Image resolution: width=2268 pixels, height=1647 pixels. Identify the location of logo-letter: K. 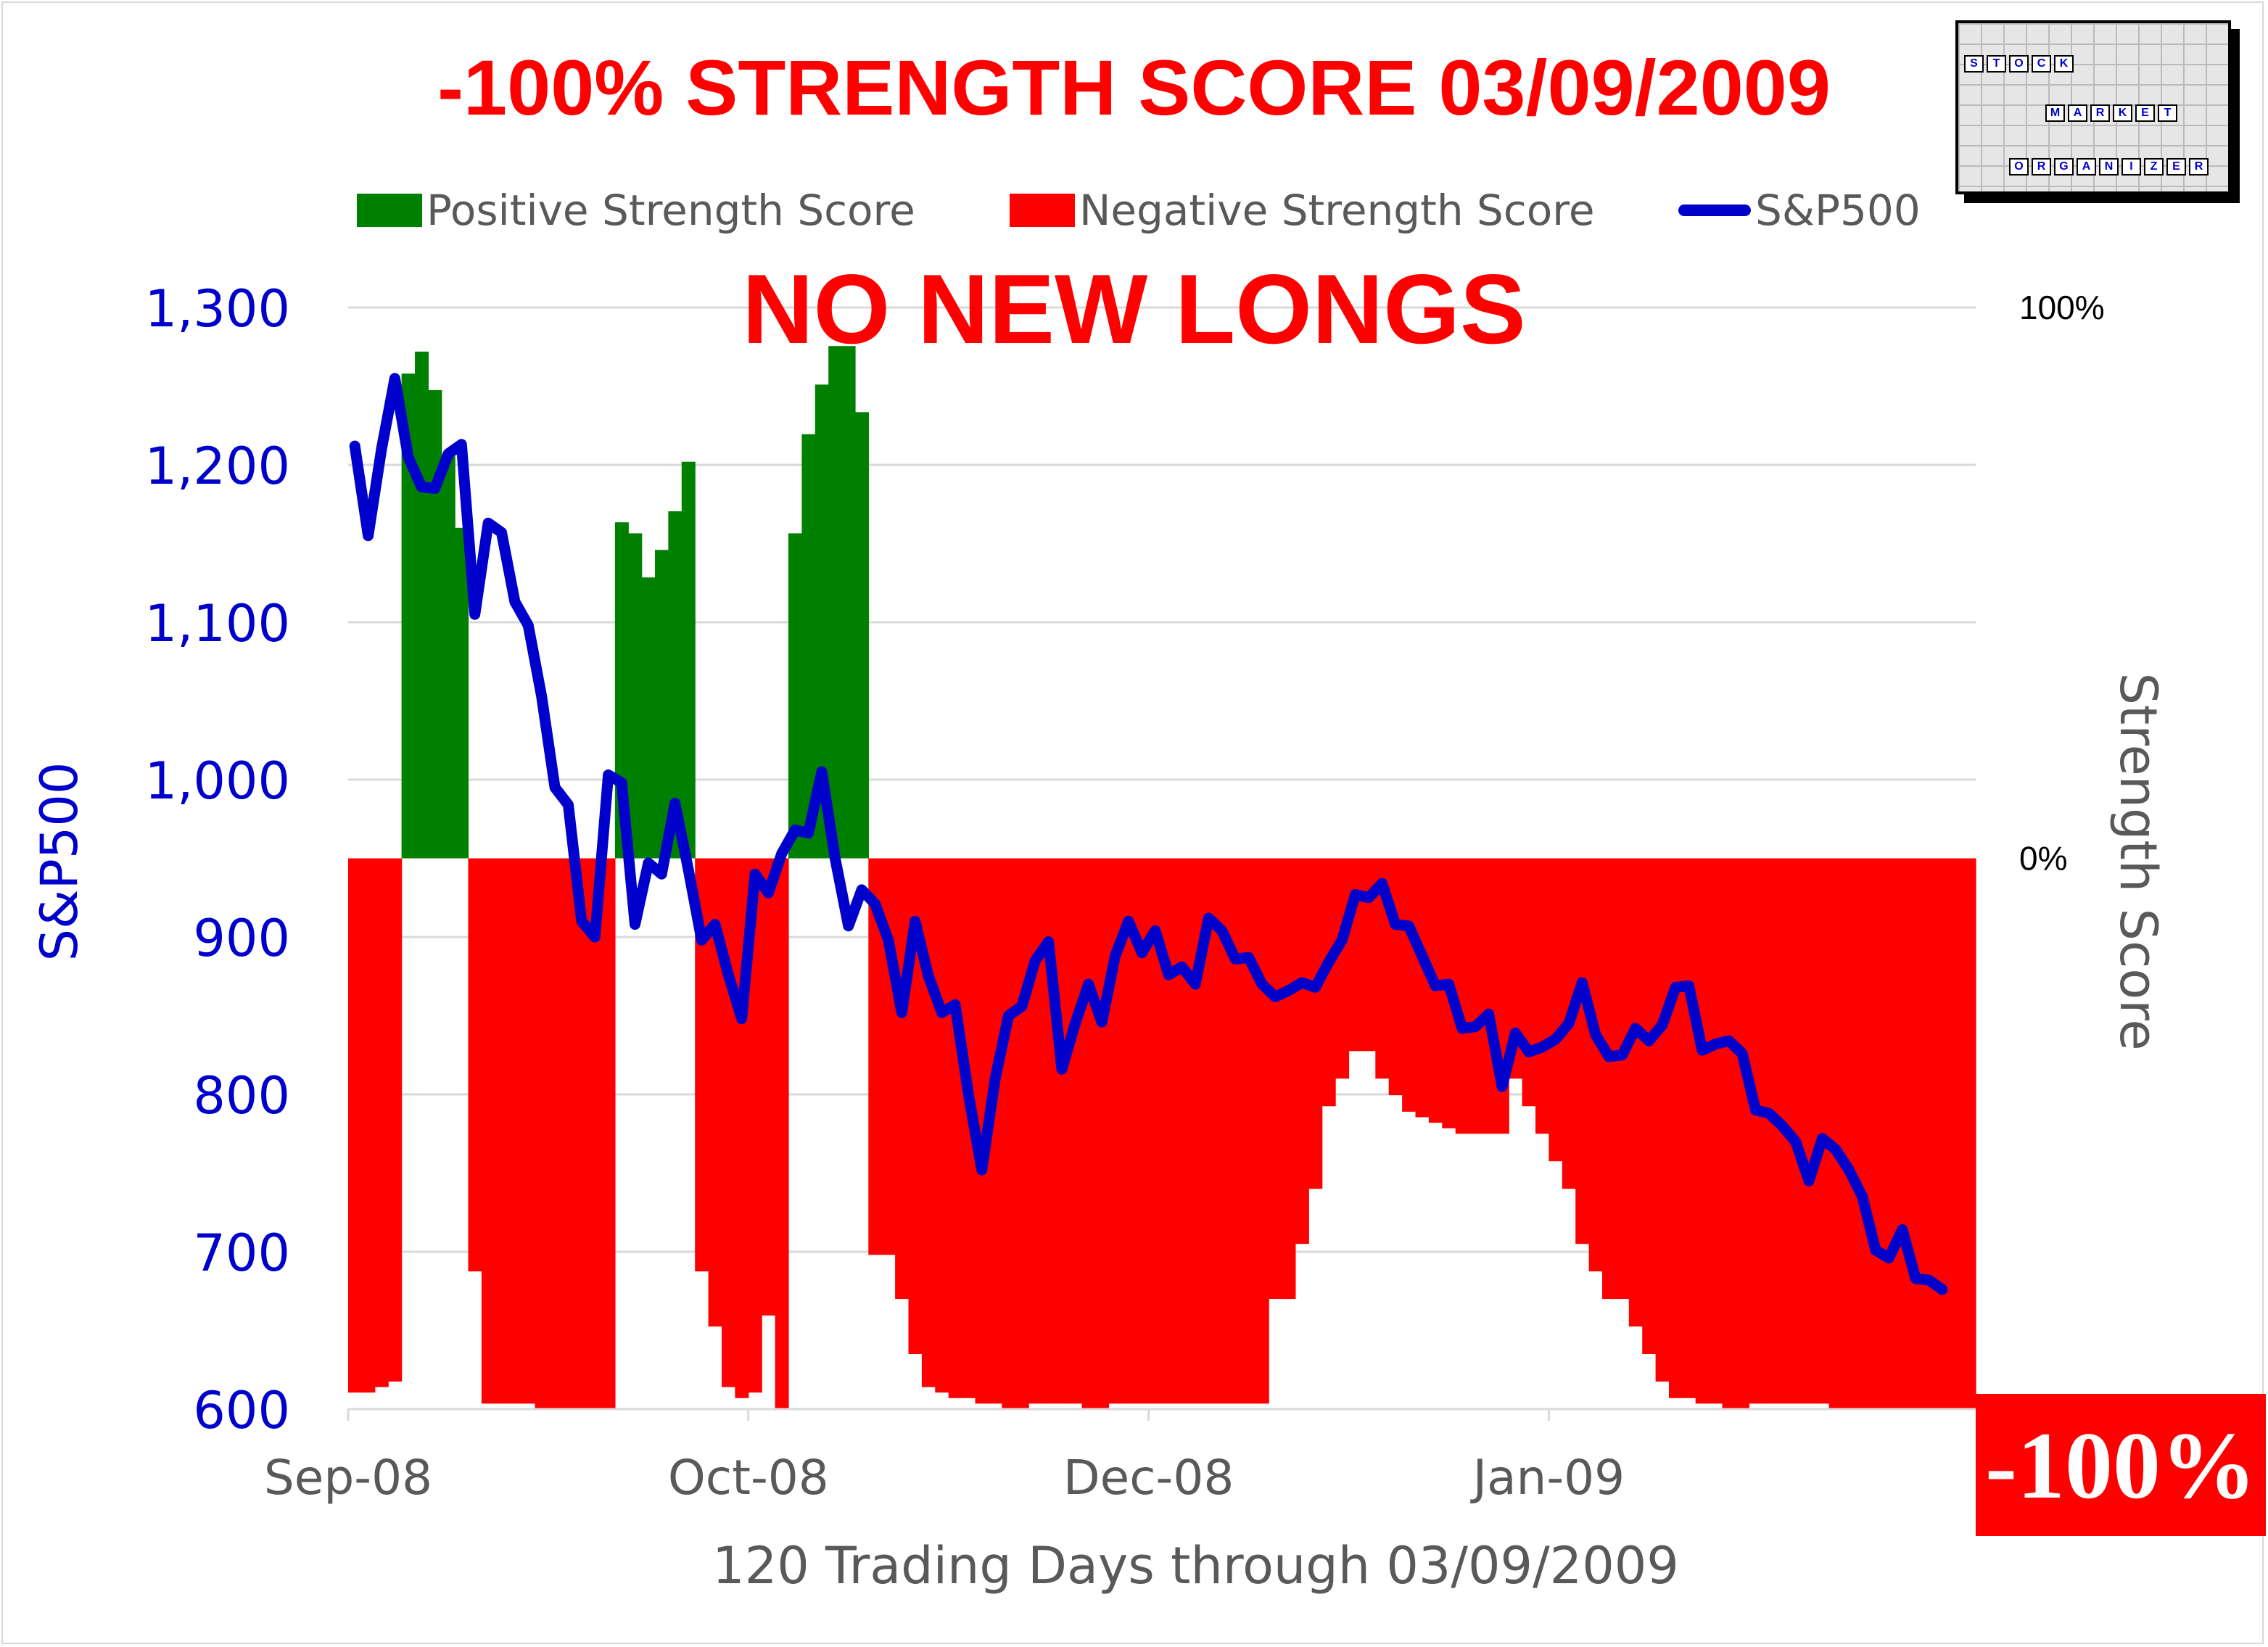
(2064, 64).